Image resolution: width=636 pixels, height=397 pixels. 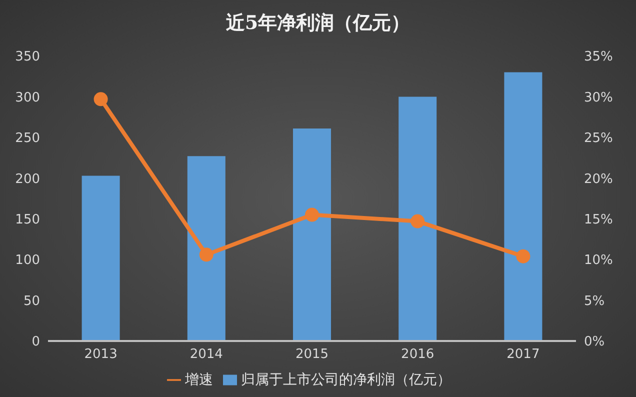 I want to click on legend-label: 归属于上市公司的净利润（亿元）, so click(x=346, y=380).